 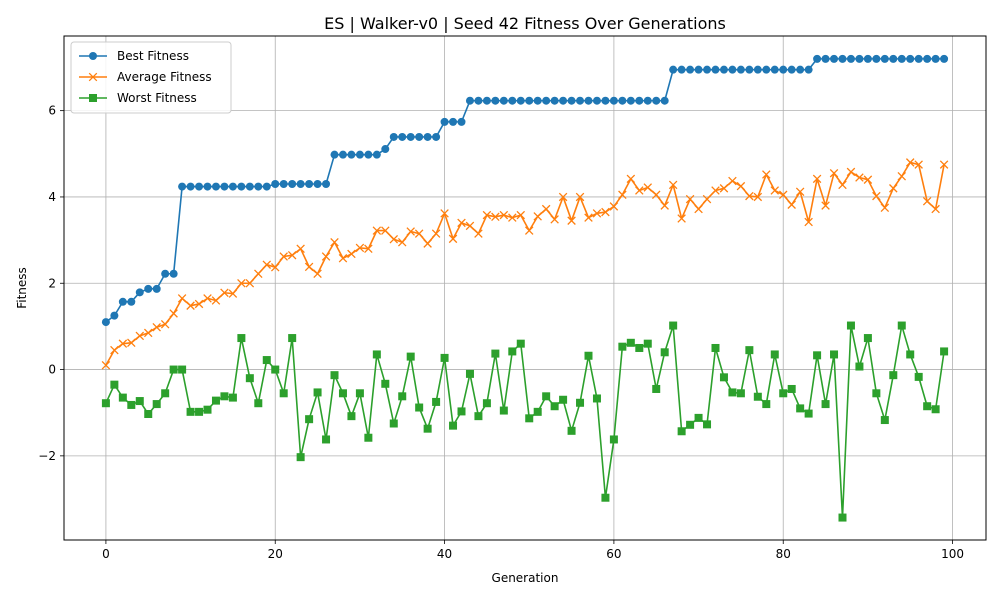 What do you see at coordinates (47, 456) in the screenshot?
I see `y-tick-label: −2` at bounding box center [47, 456].